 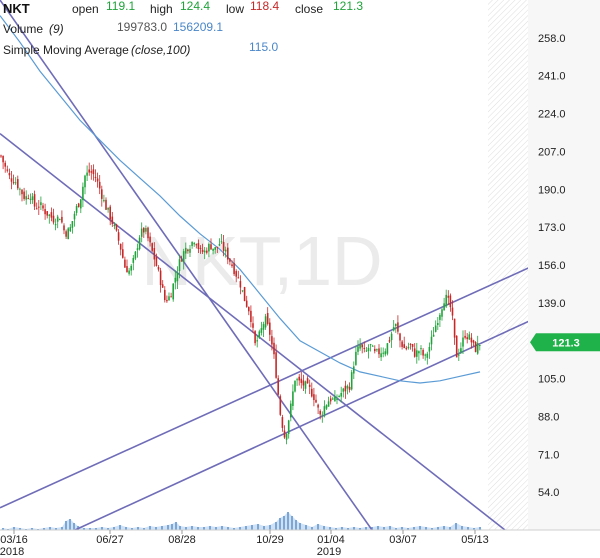 What do you see at coordinates (552, 228) in the screenshot?
I see `y-tick-label: 173.0` at bounding box center [552, 228].